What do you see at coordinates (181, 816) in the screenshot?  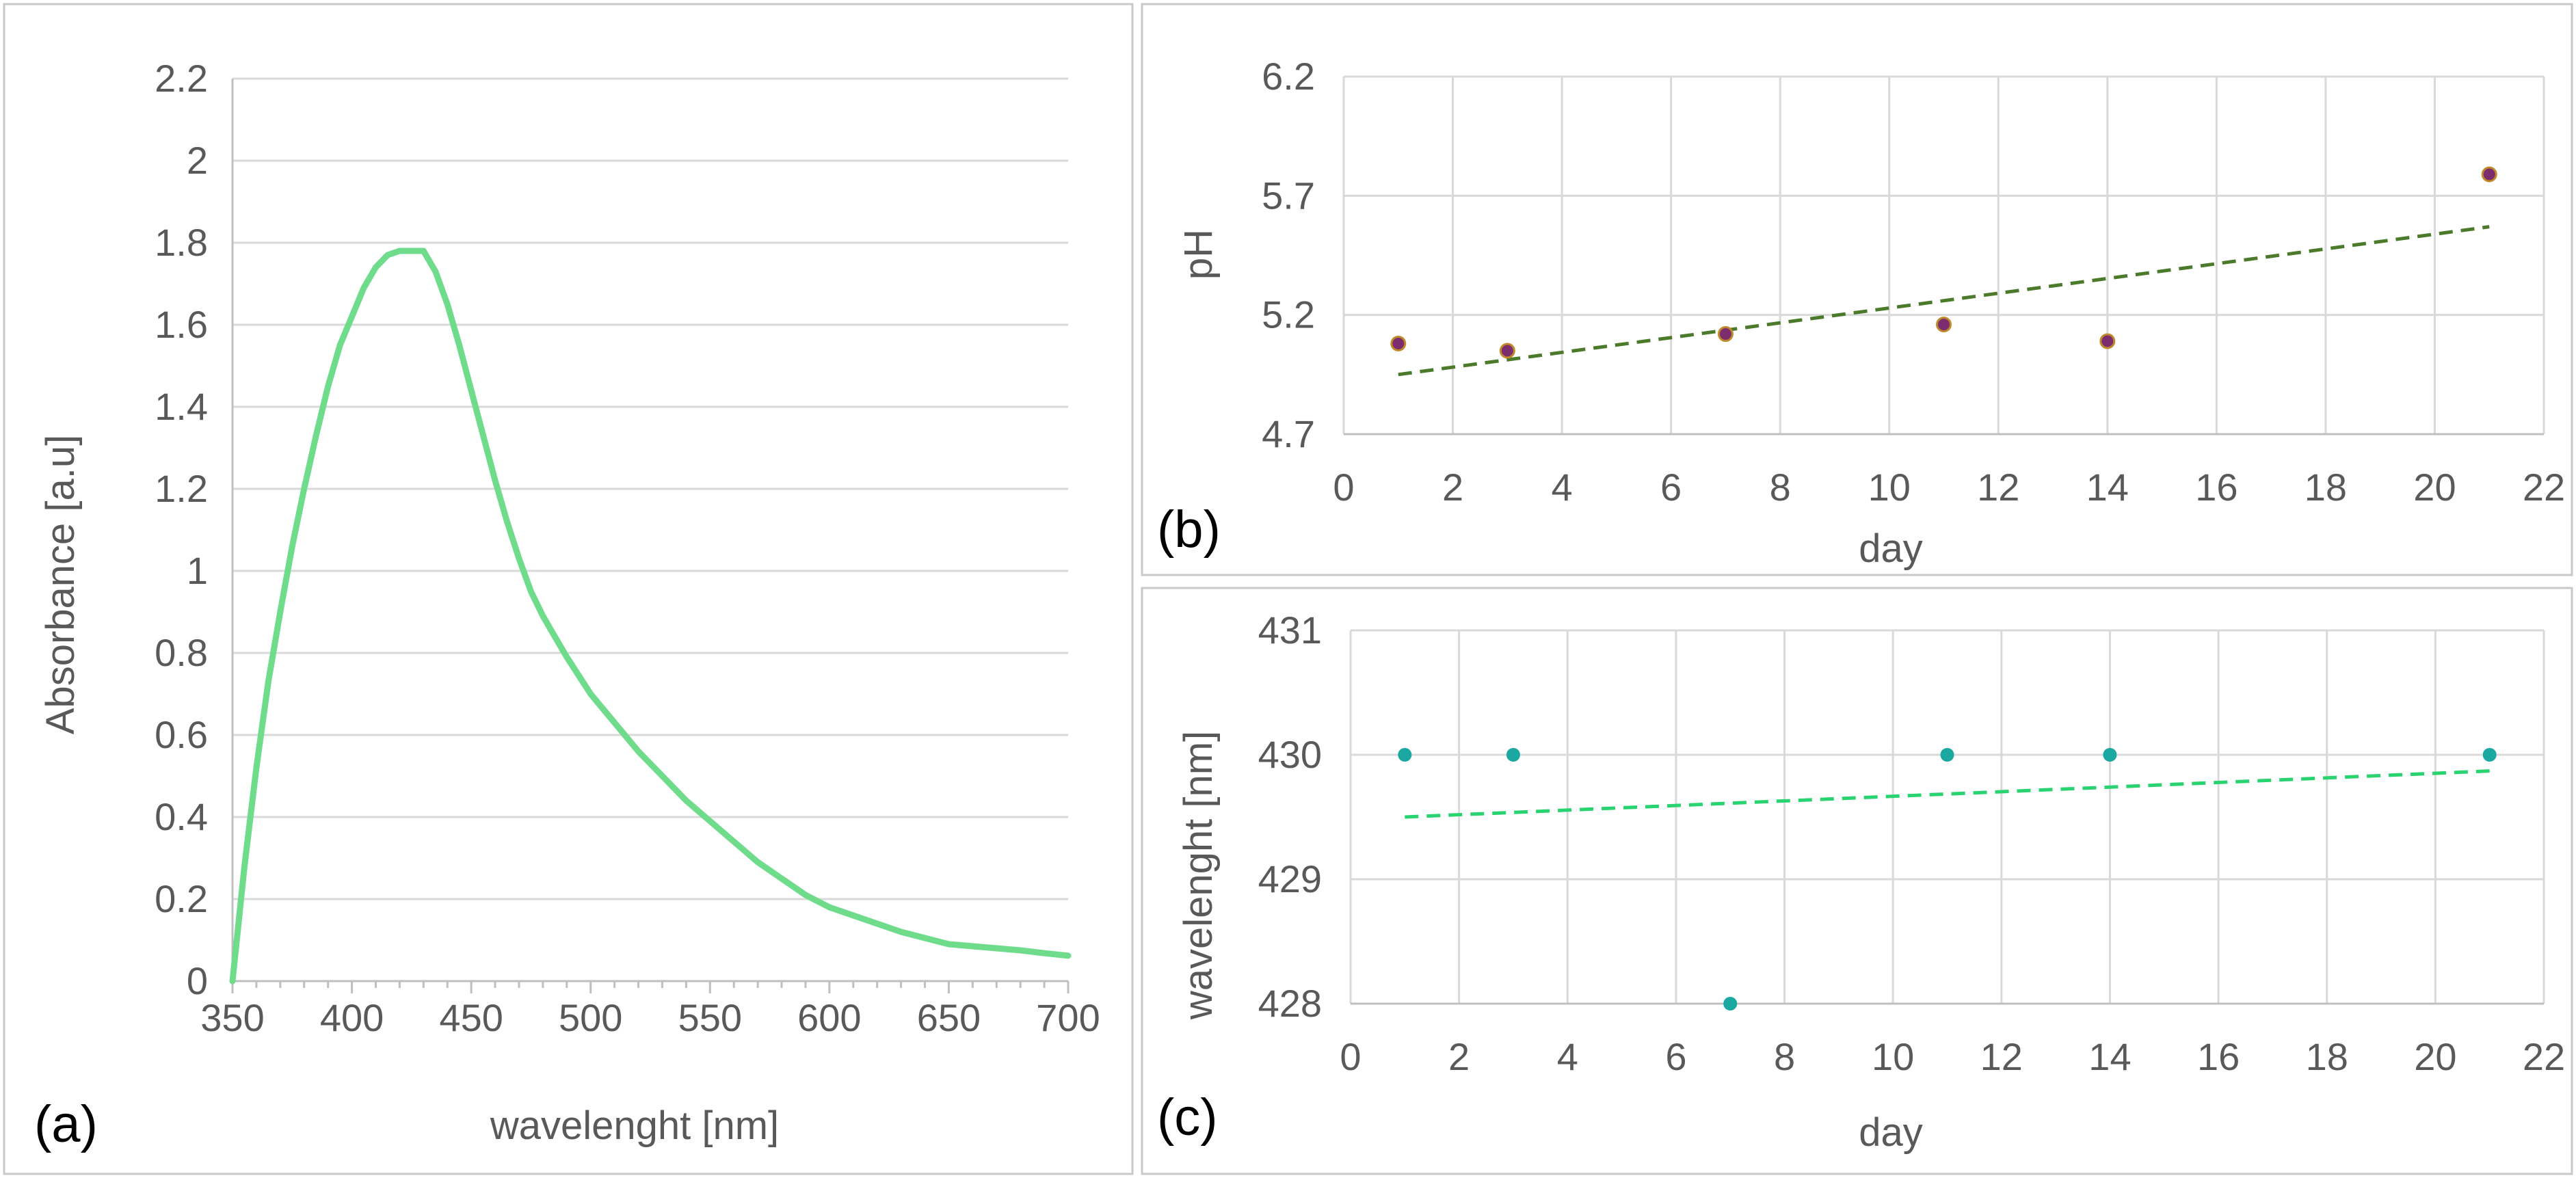 I see `panel-a-y-tick-label: 0.4` at bounding box center [181, 816].